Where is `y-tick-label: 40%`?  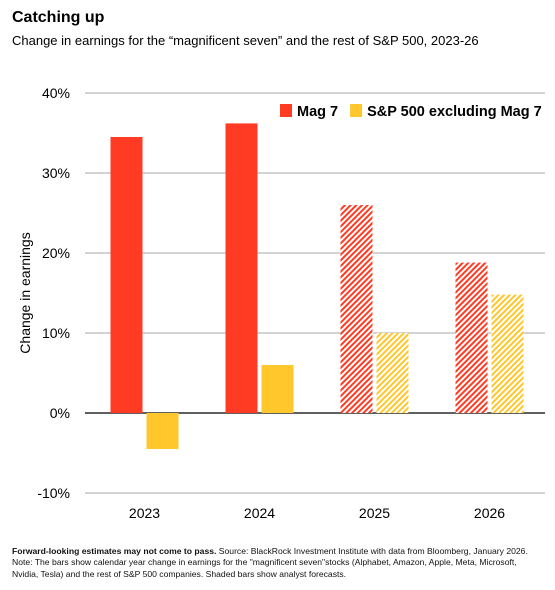 y-tick-label: 40% is located at coordinates (56, 93).